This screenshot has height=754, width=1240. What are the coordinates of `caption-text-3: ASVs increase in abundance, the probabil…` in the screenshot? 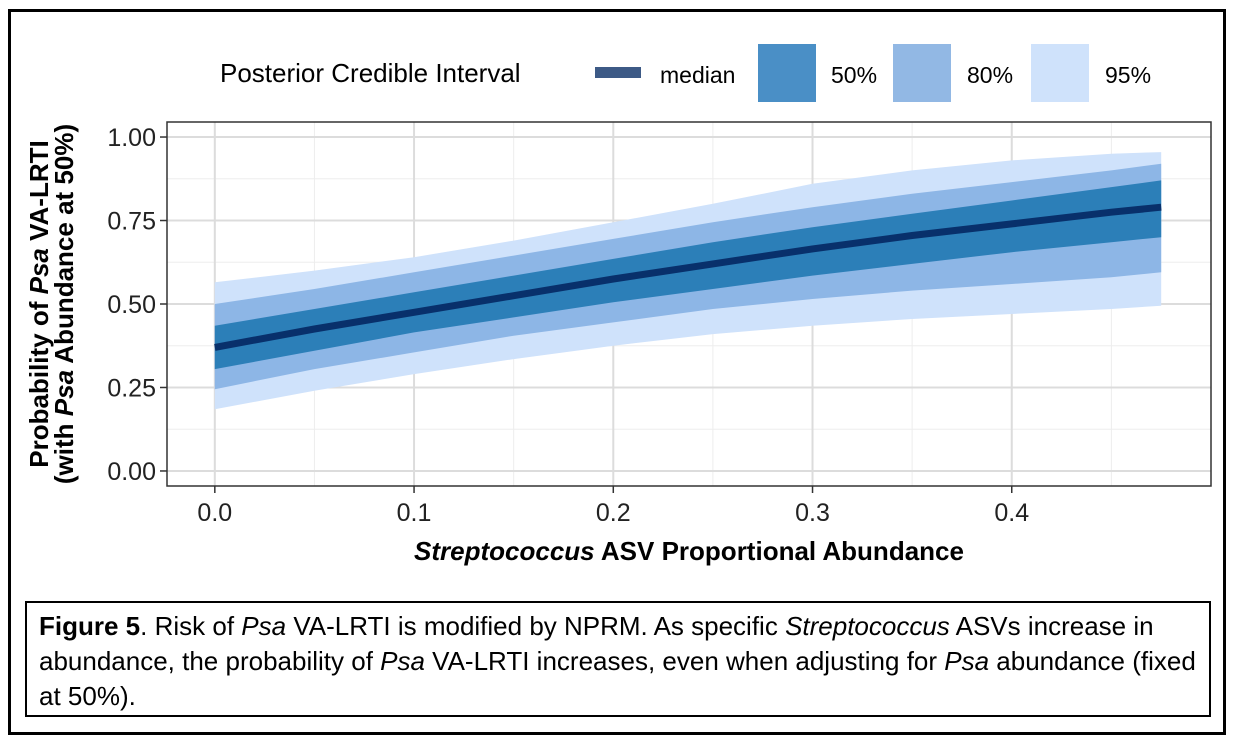 It's located at (596, 643).